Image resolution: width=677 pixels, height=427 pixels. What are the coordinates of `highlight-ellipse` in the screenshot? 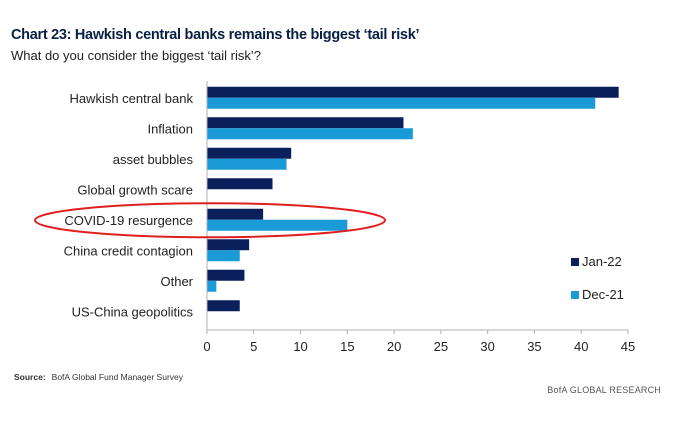 It's located at (210, 220).